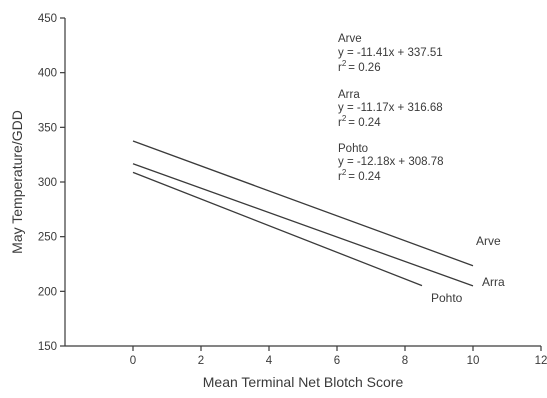 The height and width of the screenshot is (398, 547). I want to click on annotation-arra-r2: r2 = 0.24, so click(359, 121).